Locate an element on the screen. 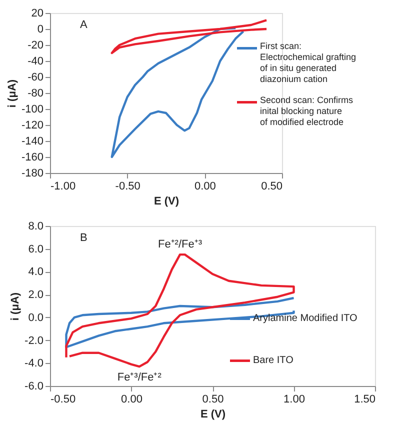  y-tick-label: 0 is located at coordinates (40, 30).